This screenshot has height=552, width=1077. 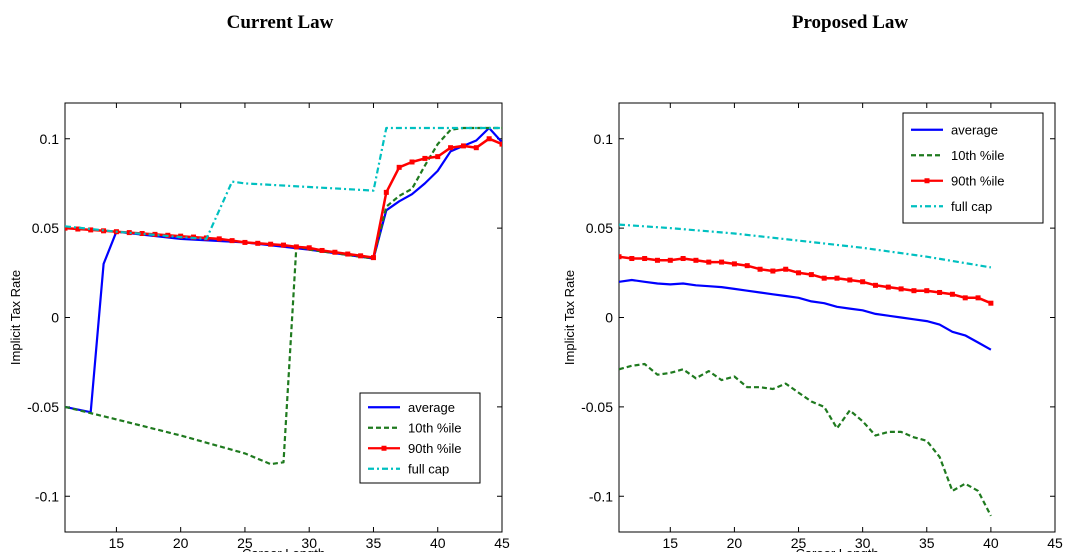 I want to click on chart-title-proposed-law: Proposed Law, so click(x=850, y=22).